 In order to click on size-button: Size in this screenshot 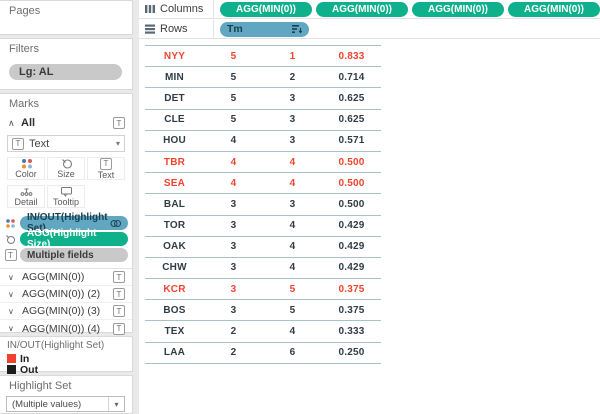, I will do `click(66, 168)`.